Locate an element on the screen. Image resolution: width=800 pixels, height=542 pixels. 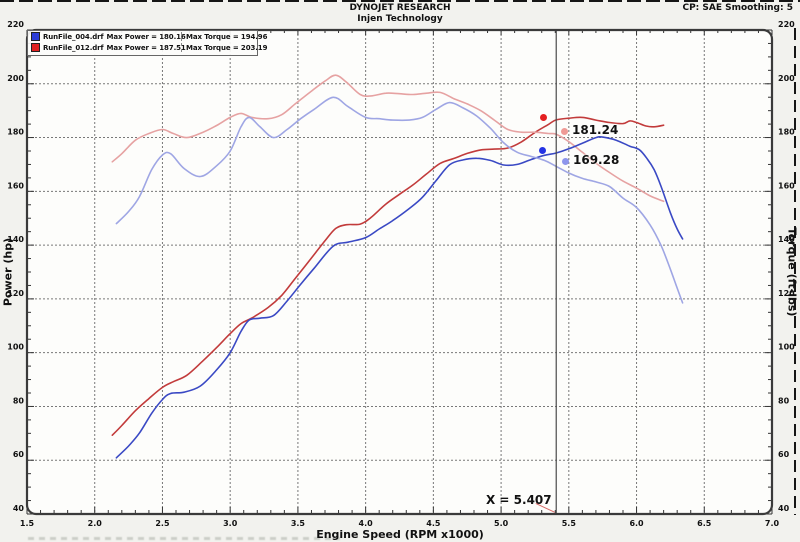
y-tick-label-right: 140 is located at coordinates (786, 239).